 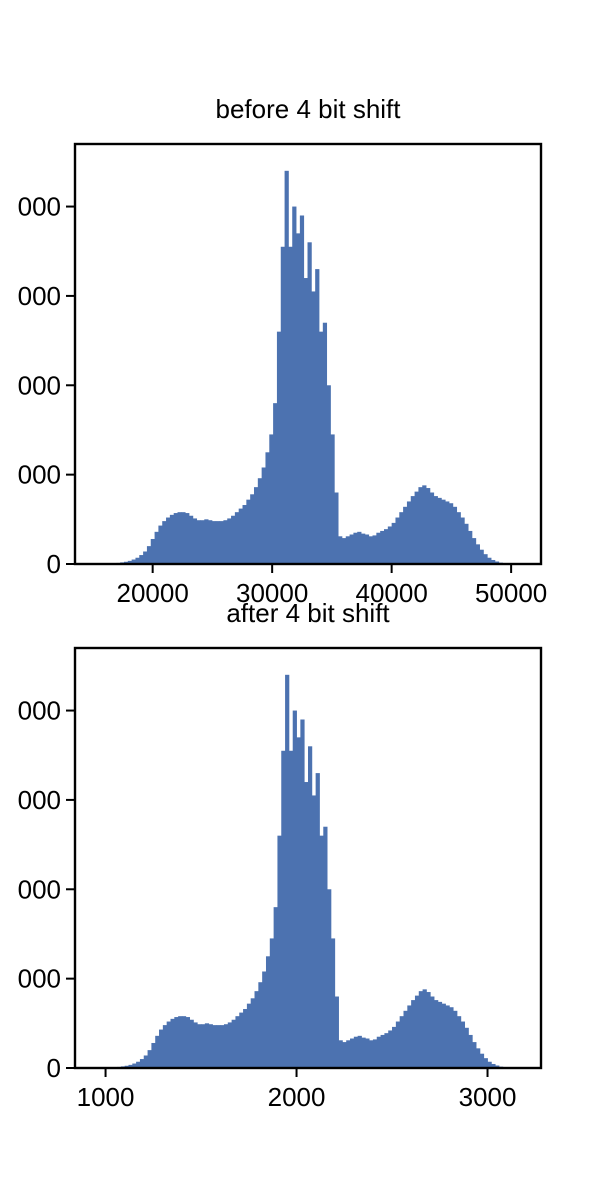 I want to click on x-tick-label: 2000, so click(x=297, y=1097).